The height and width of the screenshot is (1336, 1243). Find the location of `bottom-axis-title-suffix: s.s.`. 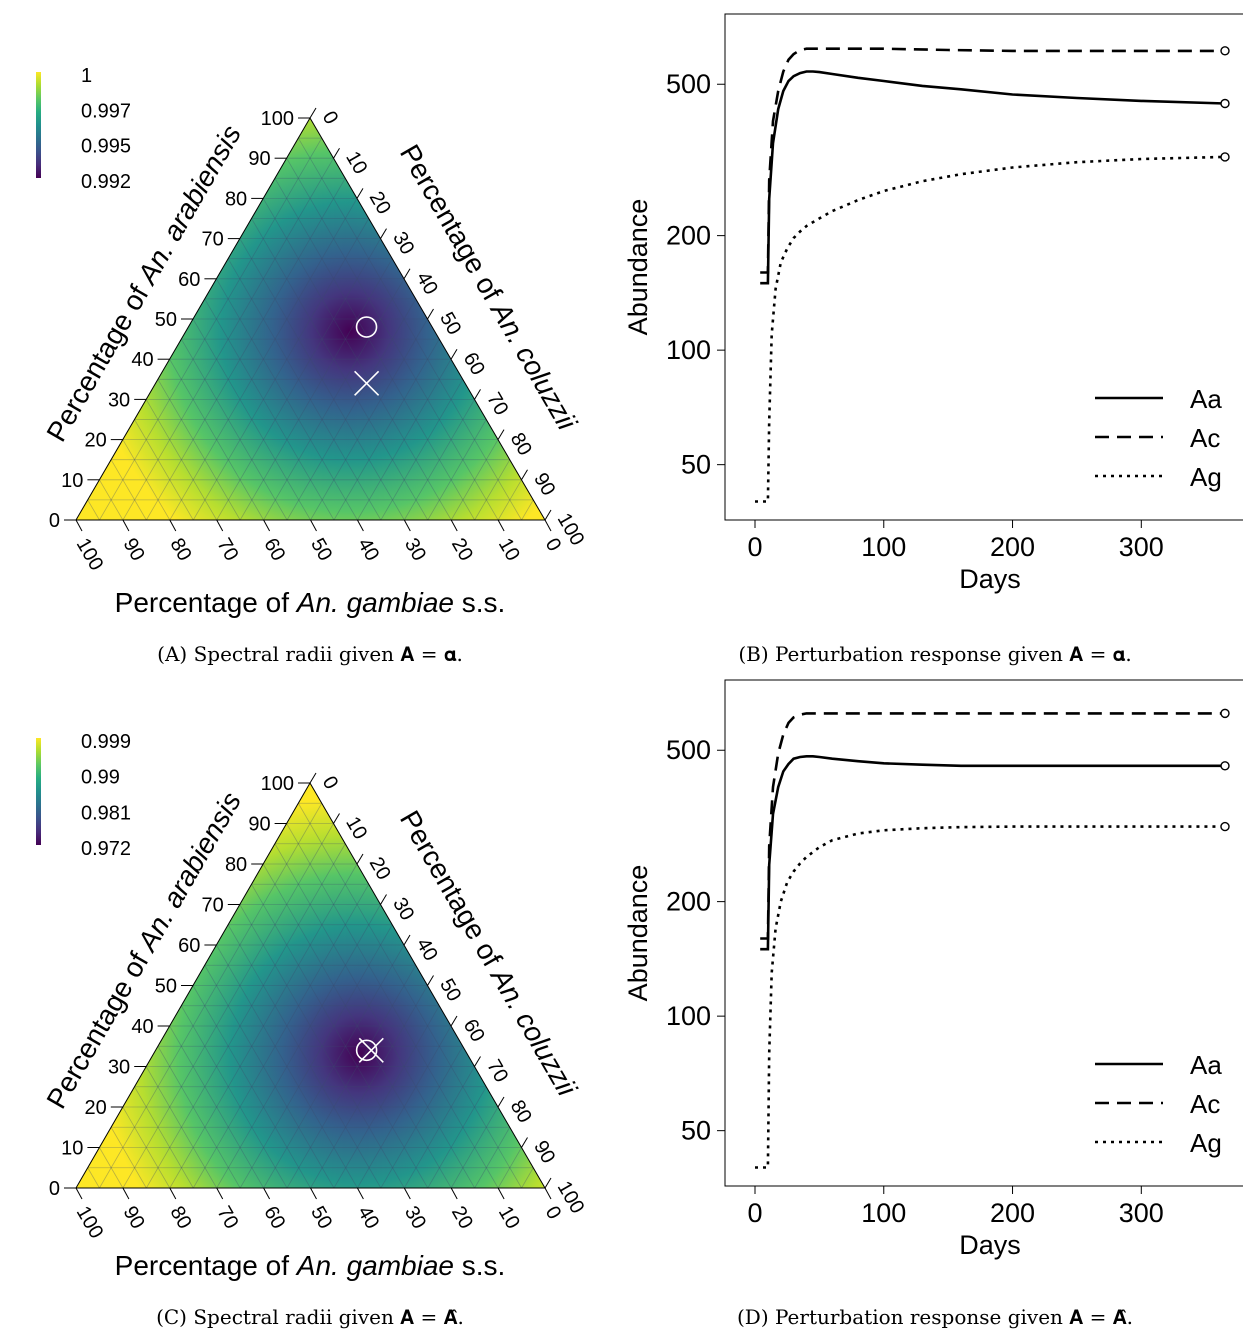

bottom-axis-title-suffix: s.s. is located at coordinates (479, 602).